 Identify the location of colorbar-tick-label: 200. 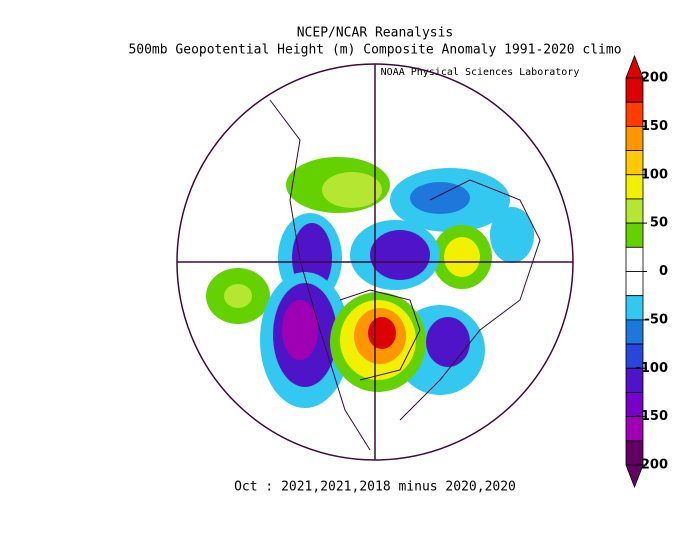
(654, 78).